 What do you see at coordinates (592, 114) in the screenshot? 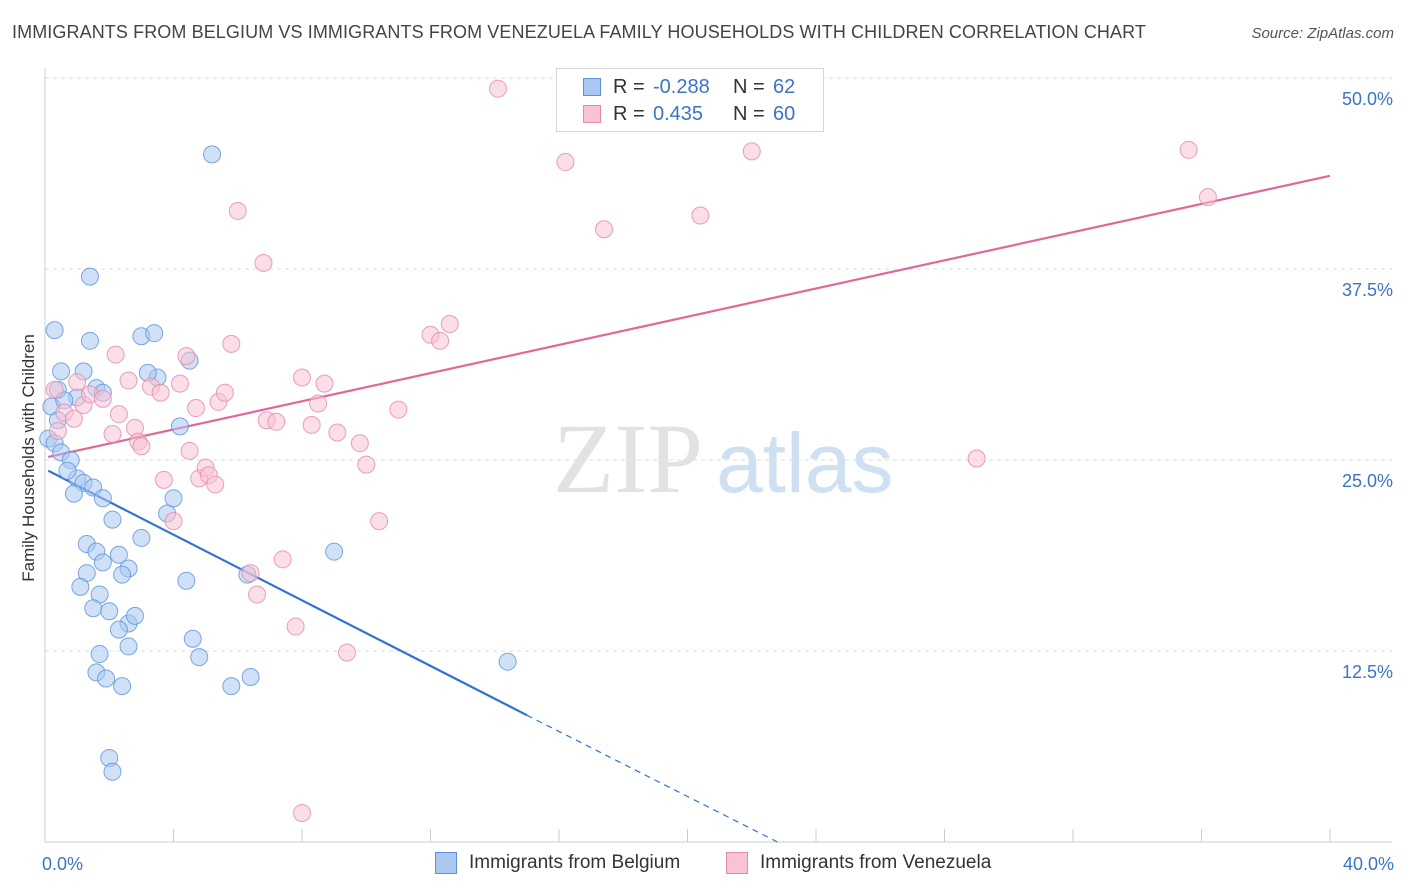
I see `venezuela-swatch-icon` at bounding box center [592, 114].